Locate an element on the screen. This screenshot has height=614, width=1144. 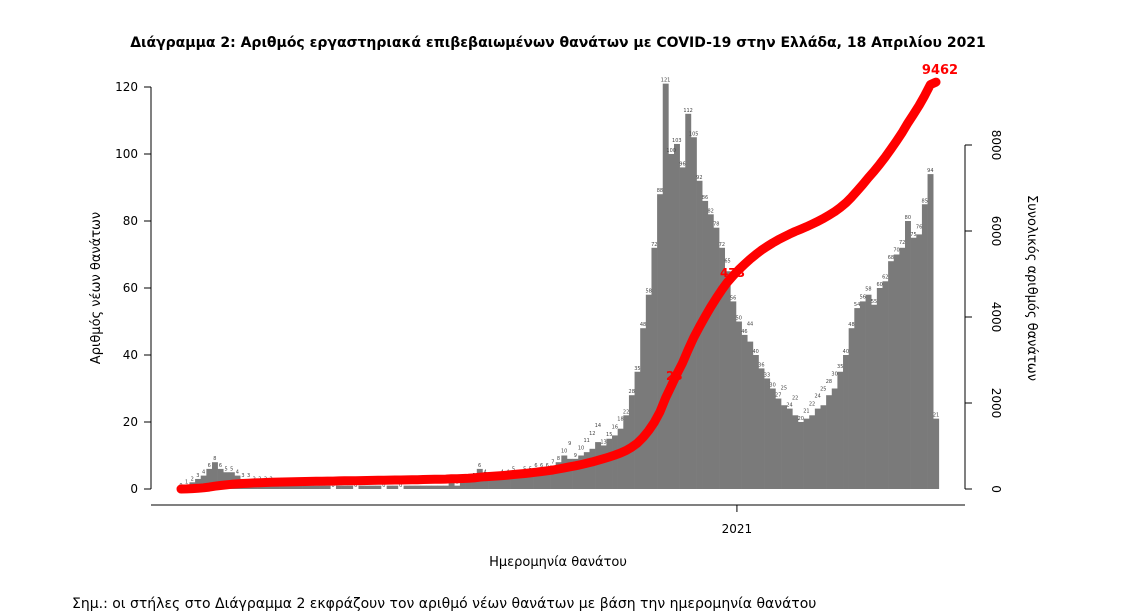
bar-value-label: 7 is located at coordinates (552, 463).